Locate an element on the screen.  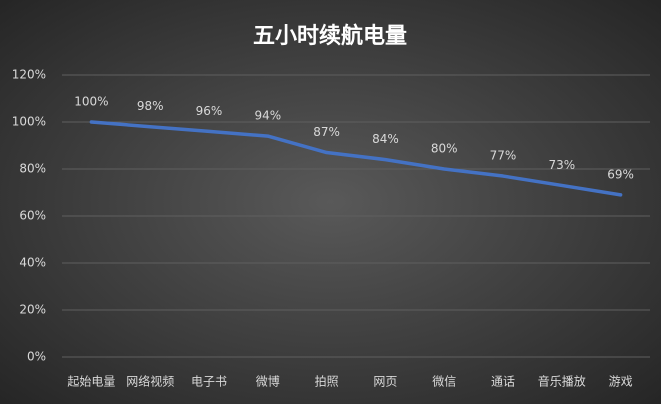
data-label: 98% is located at coordinates (150, 106).